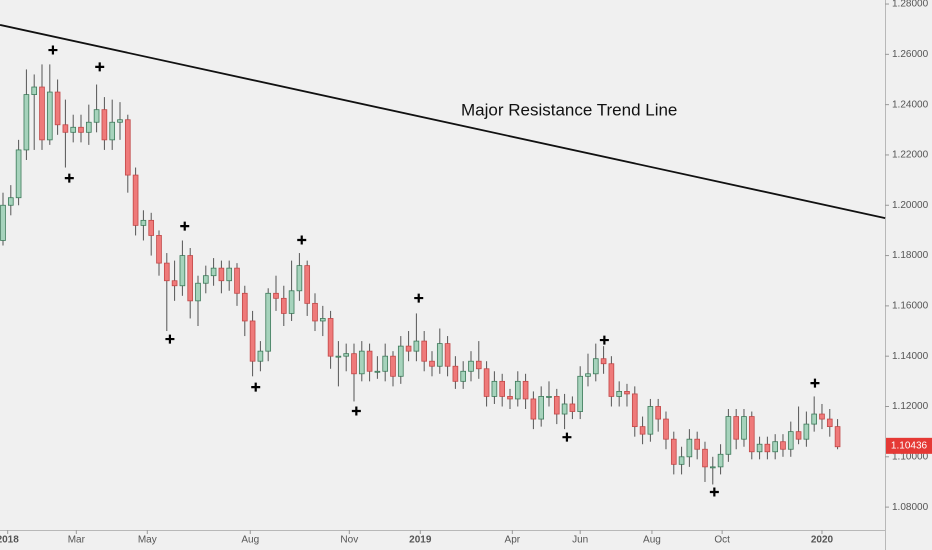  What do you see at coordinates (910, 155) in the screenshot?
I see `y-tick-label: 1.22000` at bounding box center [910, 155].